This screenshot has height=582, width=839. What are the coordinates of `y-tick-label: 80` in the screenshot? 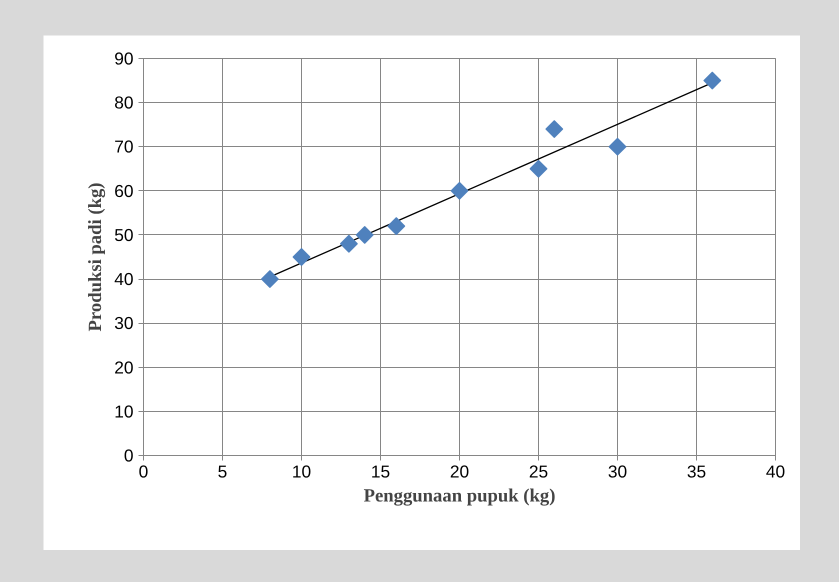 It's located at (124, 102).